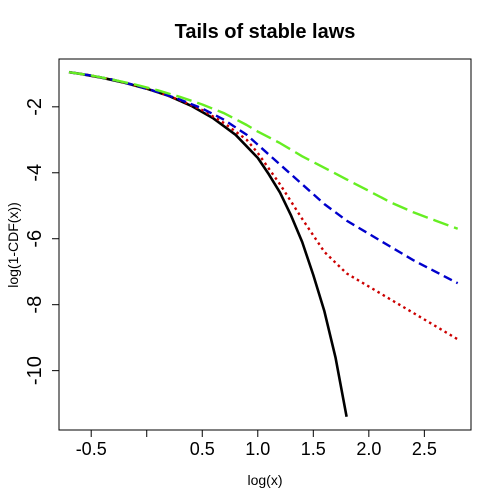 This screenshot has width=500, height=500. I want to click on x-axis-label: log(x), so click(264, 480).